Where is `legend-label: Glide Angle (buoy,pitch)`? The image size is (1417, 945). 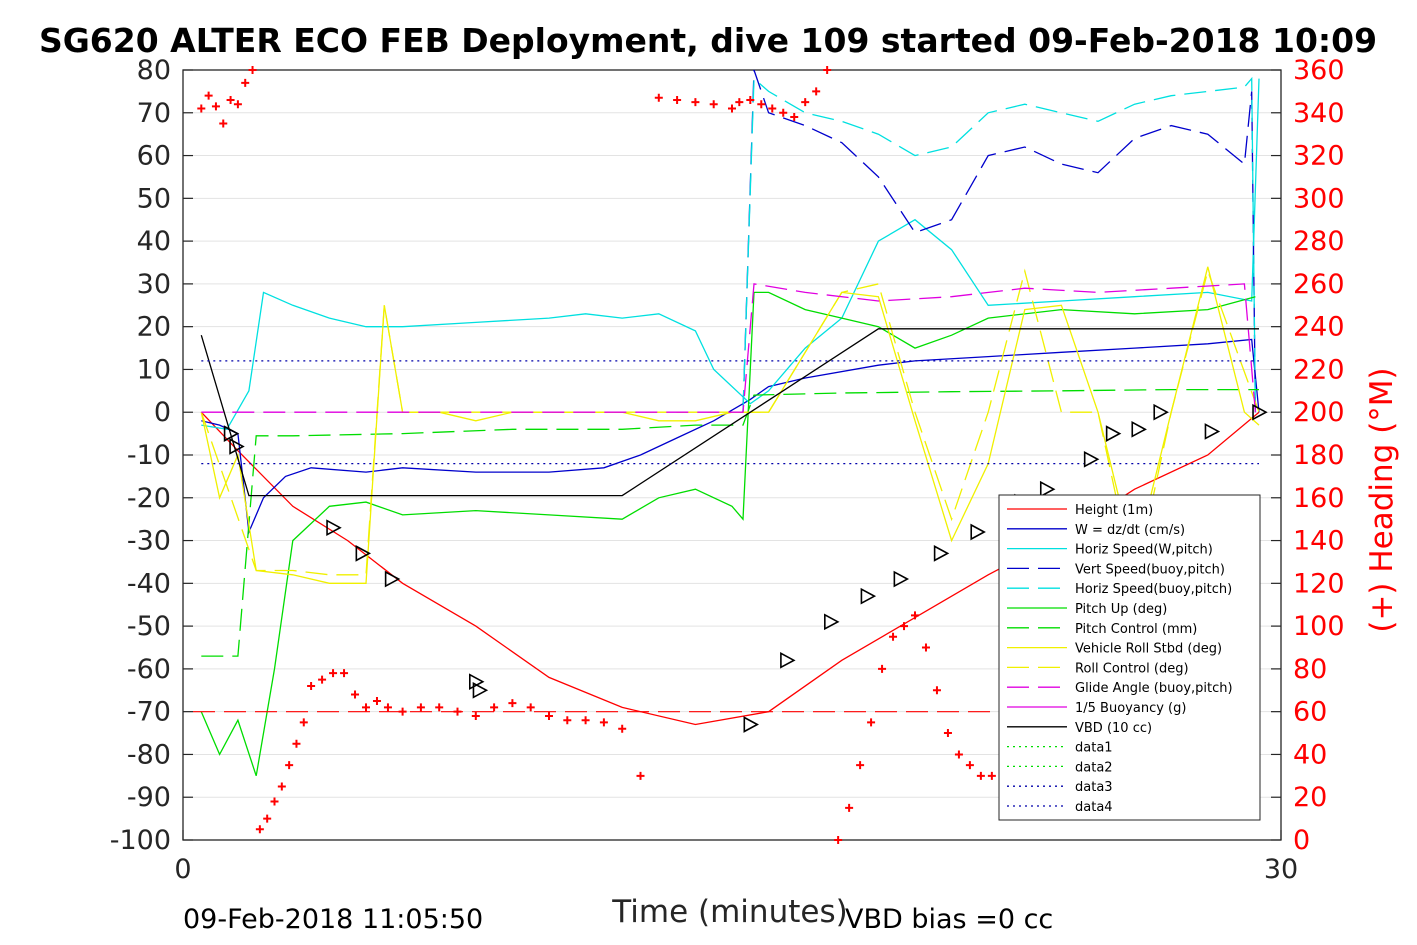
legend-label: Glide Angle (buoy,pitch) is located at coordinates (1154, 688).